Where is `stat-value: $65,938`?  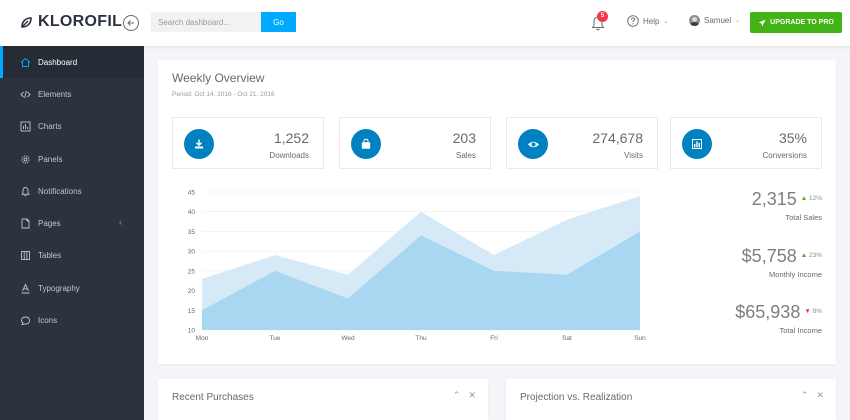 stat-value: $65,938 is located at coordinates (768, 312).